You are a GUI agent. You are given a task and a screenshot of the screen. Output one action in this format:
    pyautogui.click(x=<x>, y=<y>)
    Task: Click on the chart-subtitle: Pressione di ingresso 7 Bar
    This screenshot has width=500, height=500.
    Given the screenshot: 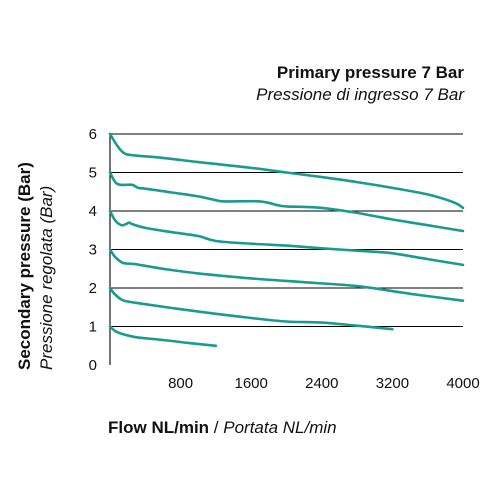 What is the action you would take?
    pyautogui.click(x=360, y=94)
    